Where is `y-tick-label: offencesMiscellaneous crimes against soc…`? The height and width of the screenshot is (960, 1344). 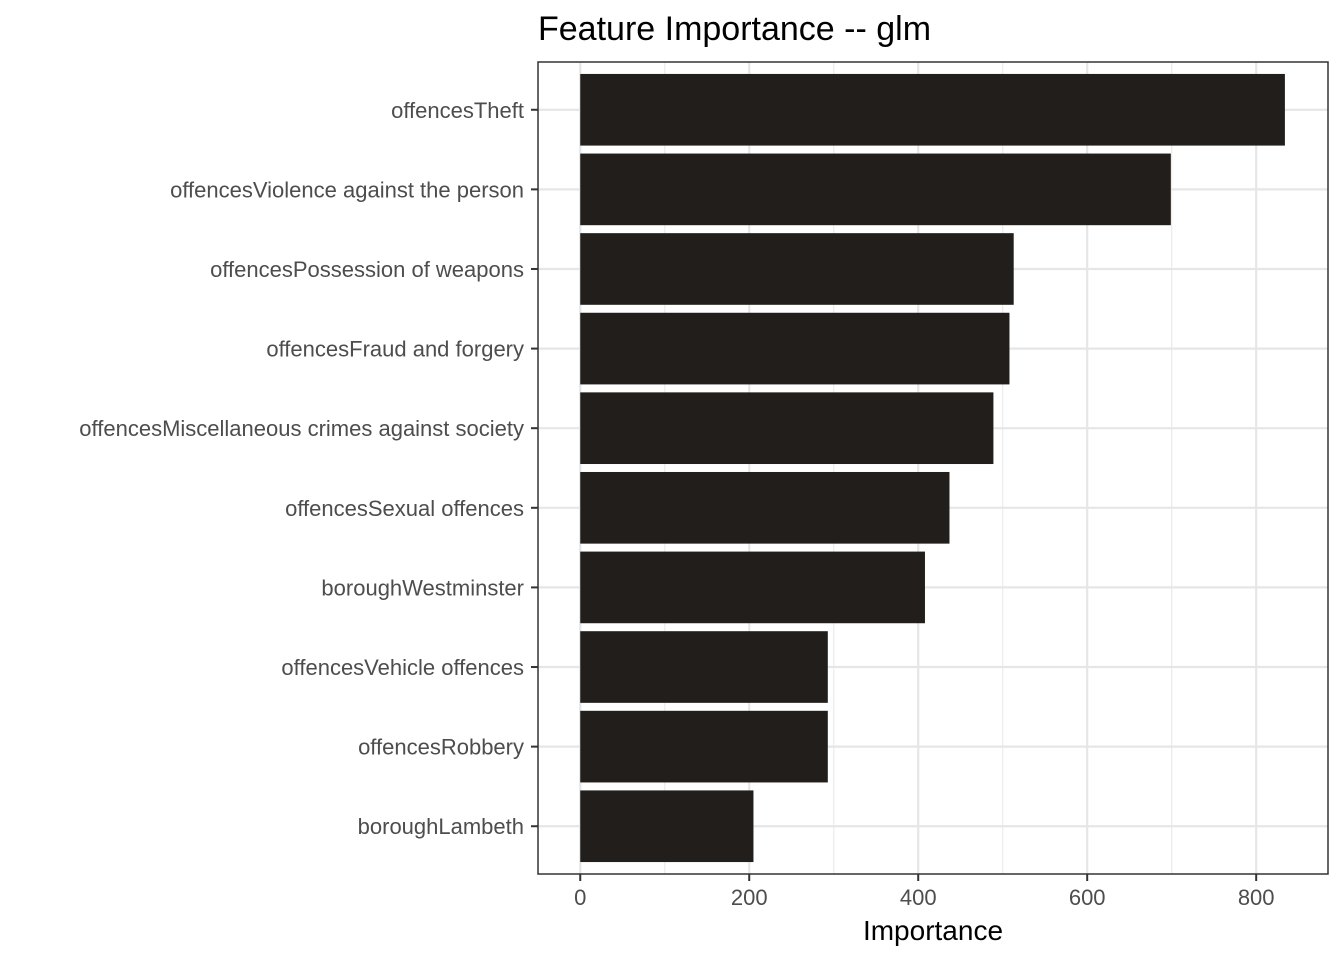 y-tick-label: offencesMiscellaneous crimes against soc… is located at coordinates (301, 428).